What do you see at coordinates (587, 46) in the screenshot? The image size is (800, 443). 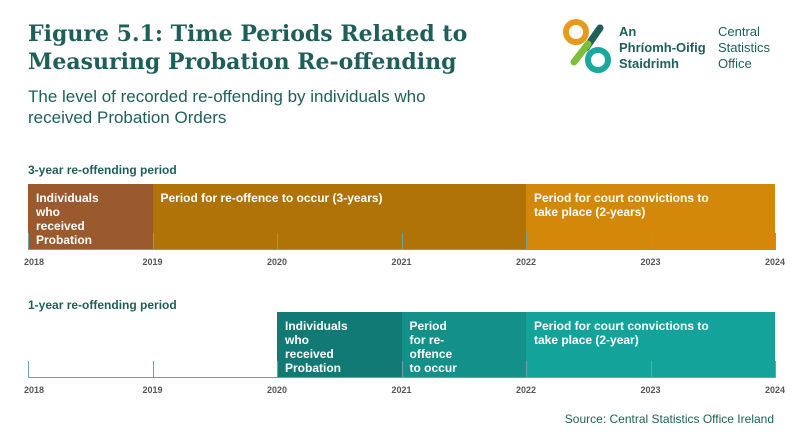 I see `cso-logo-icon` at bounding box center [587, 46].